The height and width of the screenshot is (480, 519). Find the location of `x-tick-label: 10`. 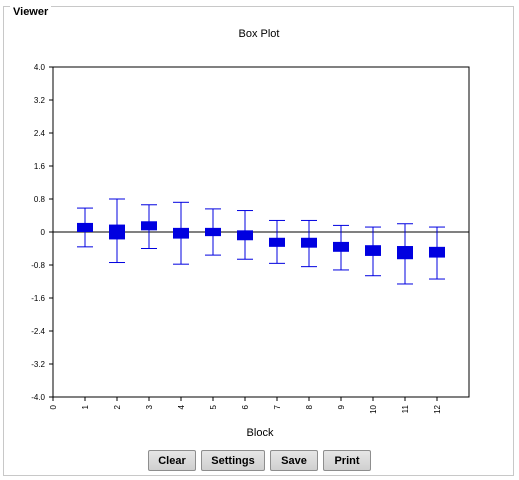

x-tick-label: 10 is located at coordinates (373, 408).